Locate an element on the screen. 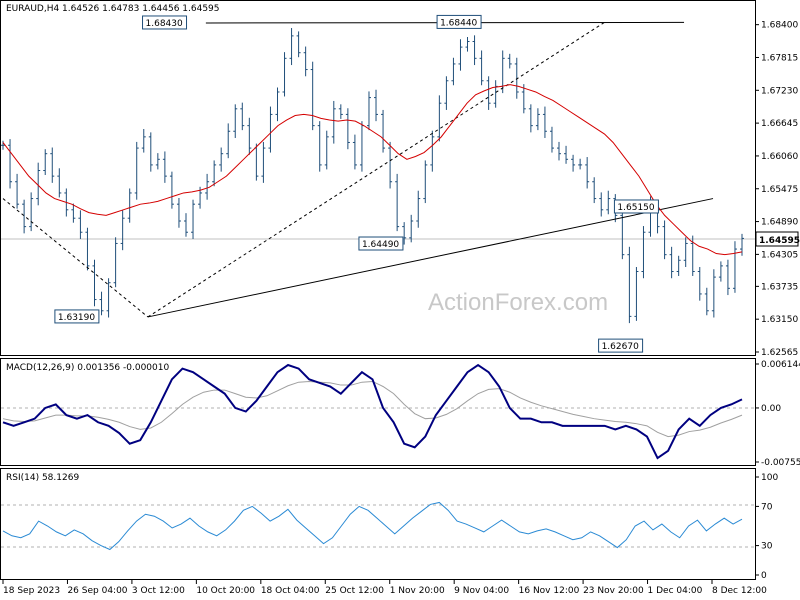  macd-lines is located at coordinates (372, 411).